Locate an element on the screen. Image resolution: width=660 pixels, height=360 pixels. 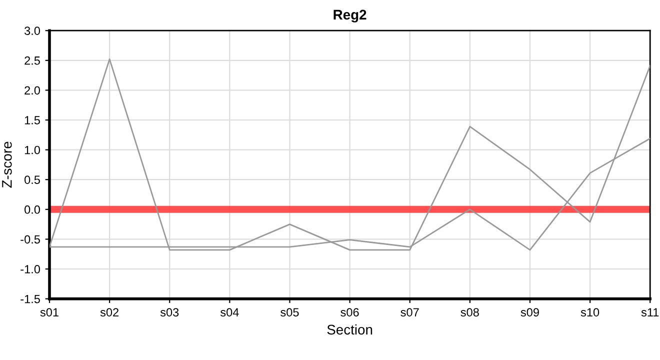
chart-title: Reg2 is located at coordinates (350, 16).